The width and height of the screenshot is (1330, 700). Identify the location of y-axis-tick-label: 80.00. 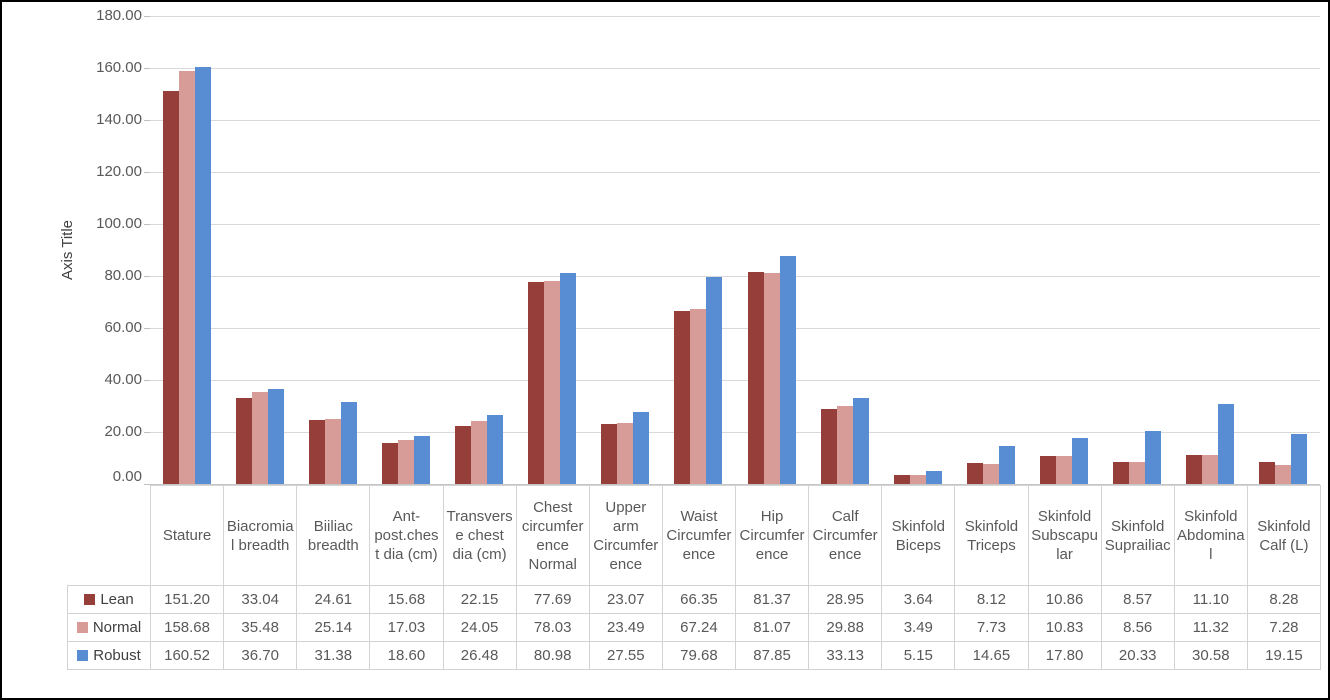
(123, 275).